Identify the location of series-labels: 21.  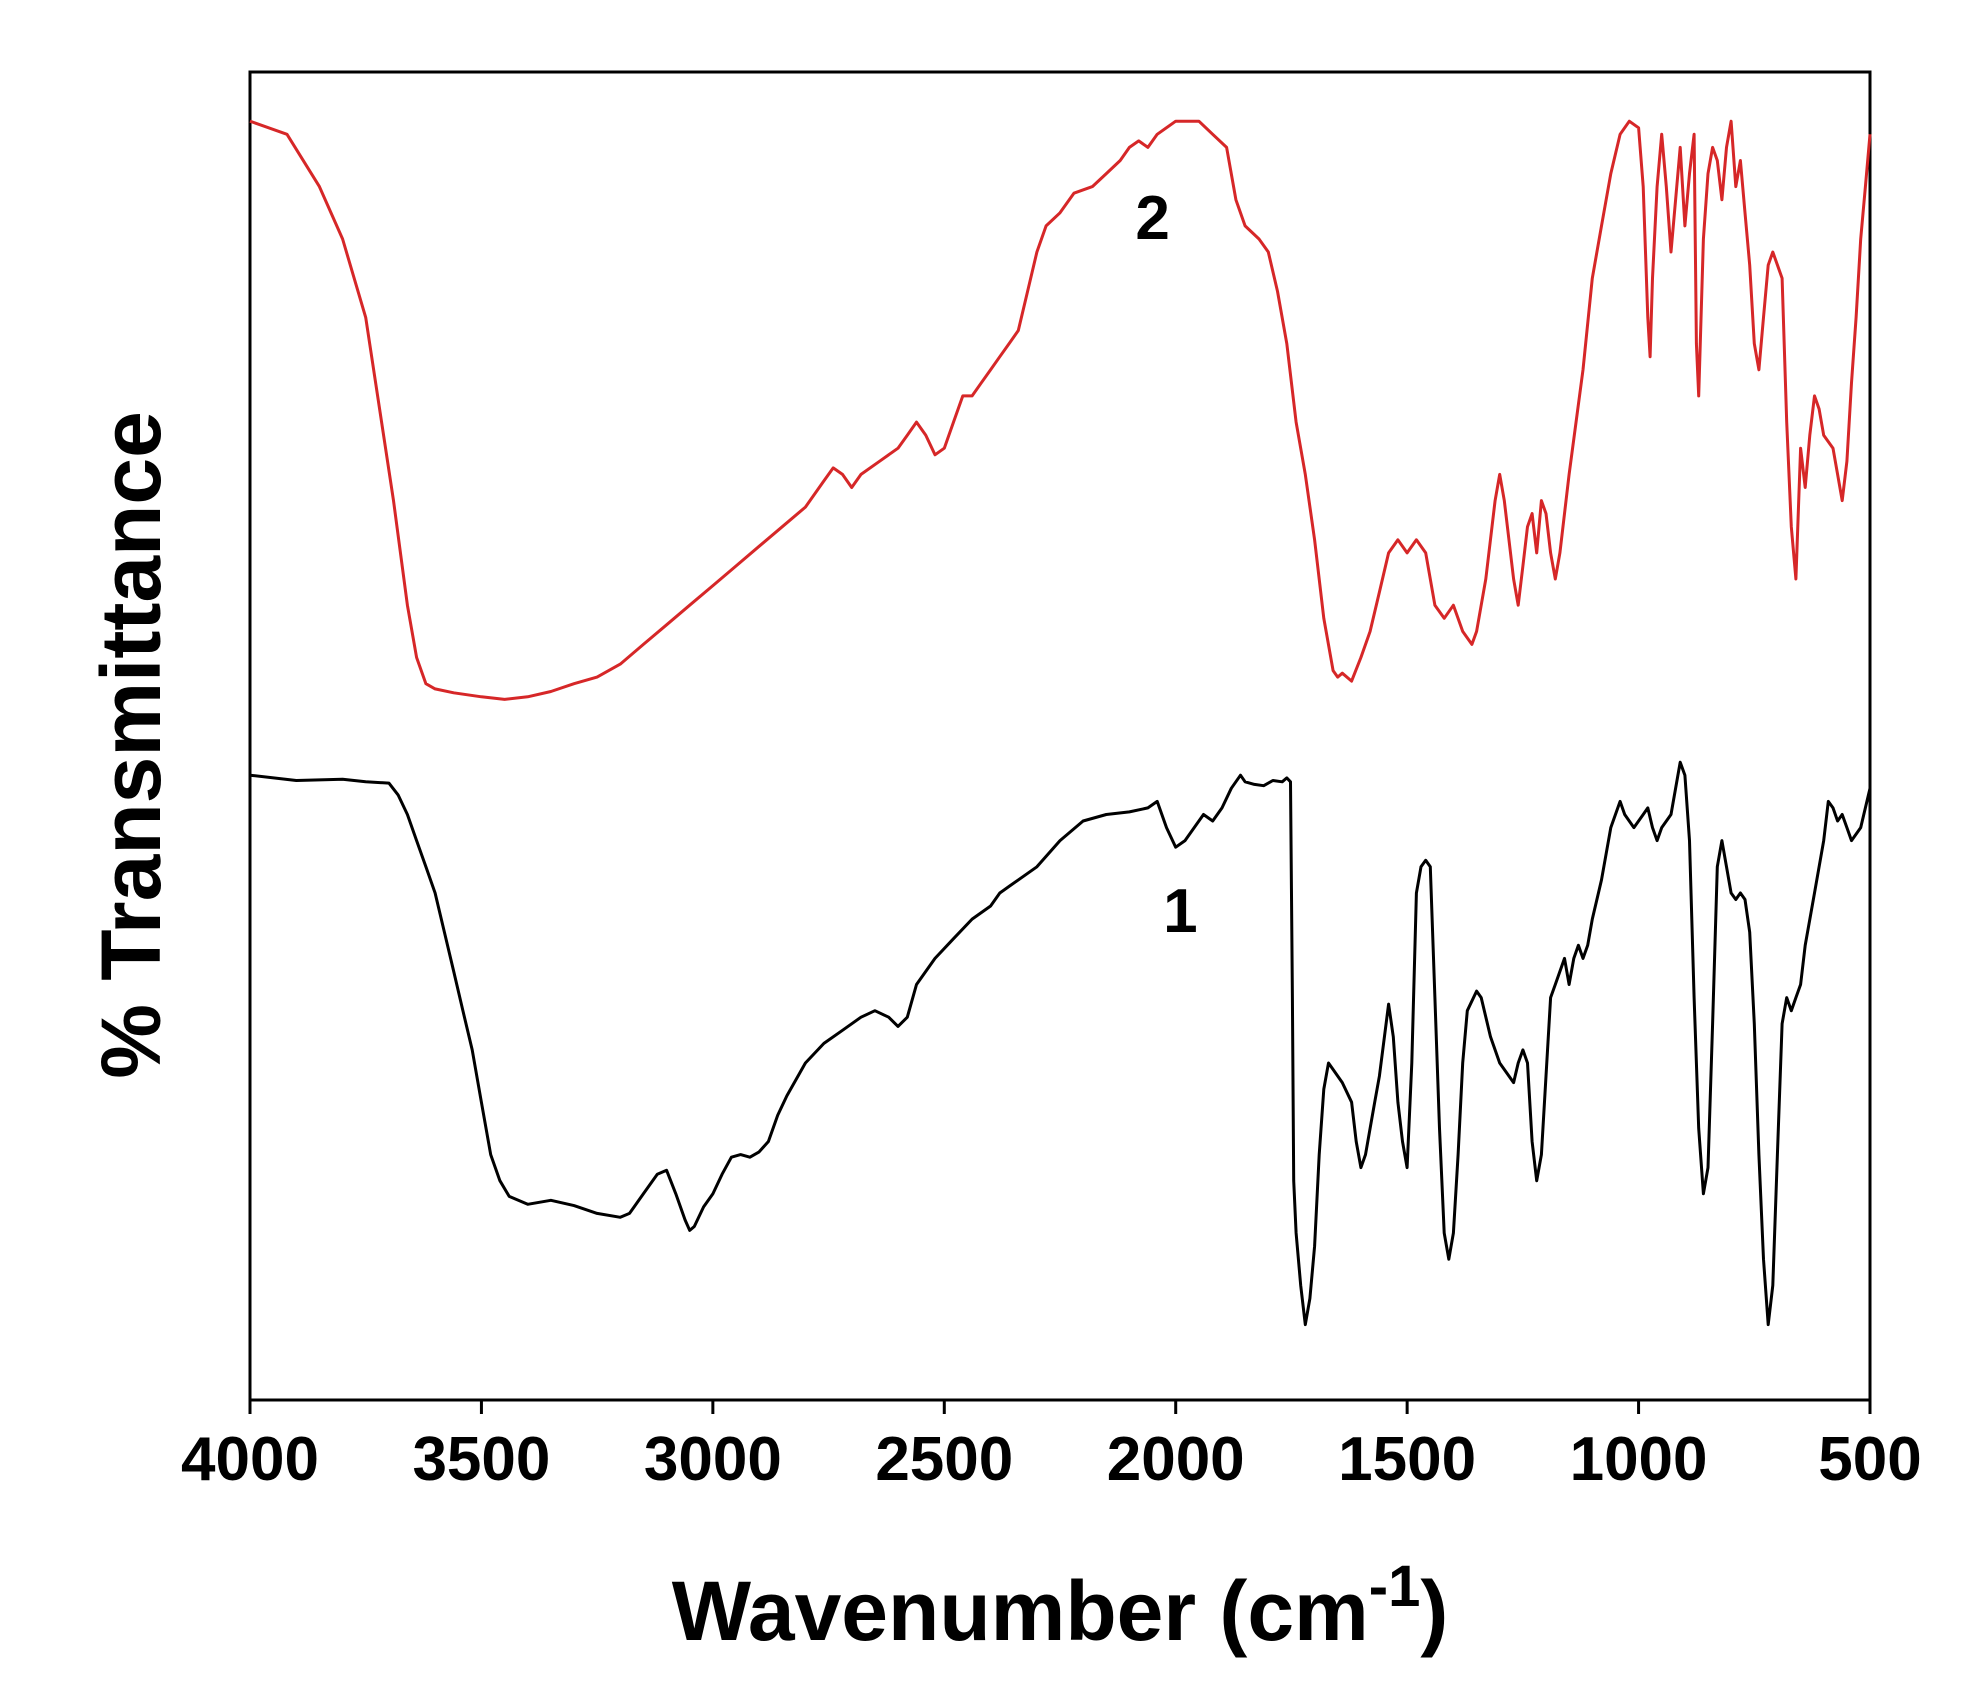
(1166, 565).